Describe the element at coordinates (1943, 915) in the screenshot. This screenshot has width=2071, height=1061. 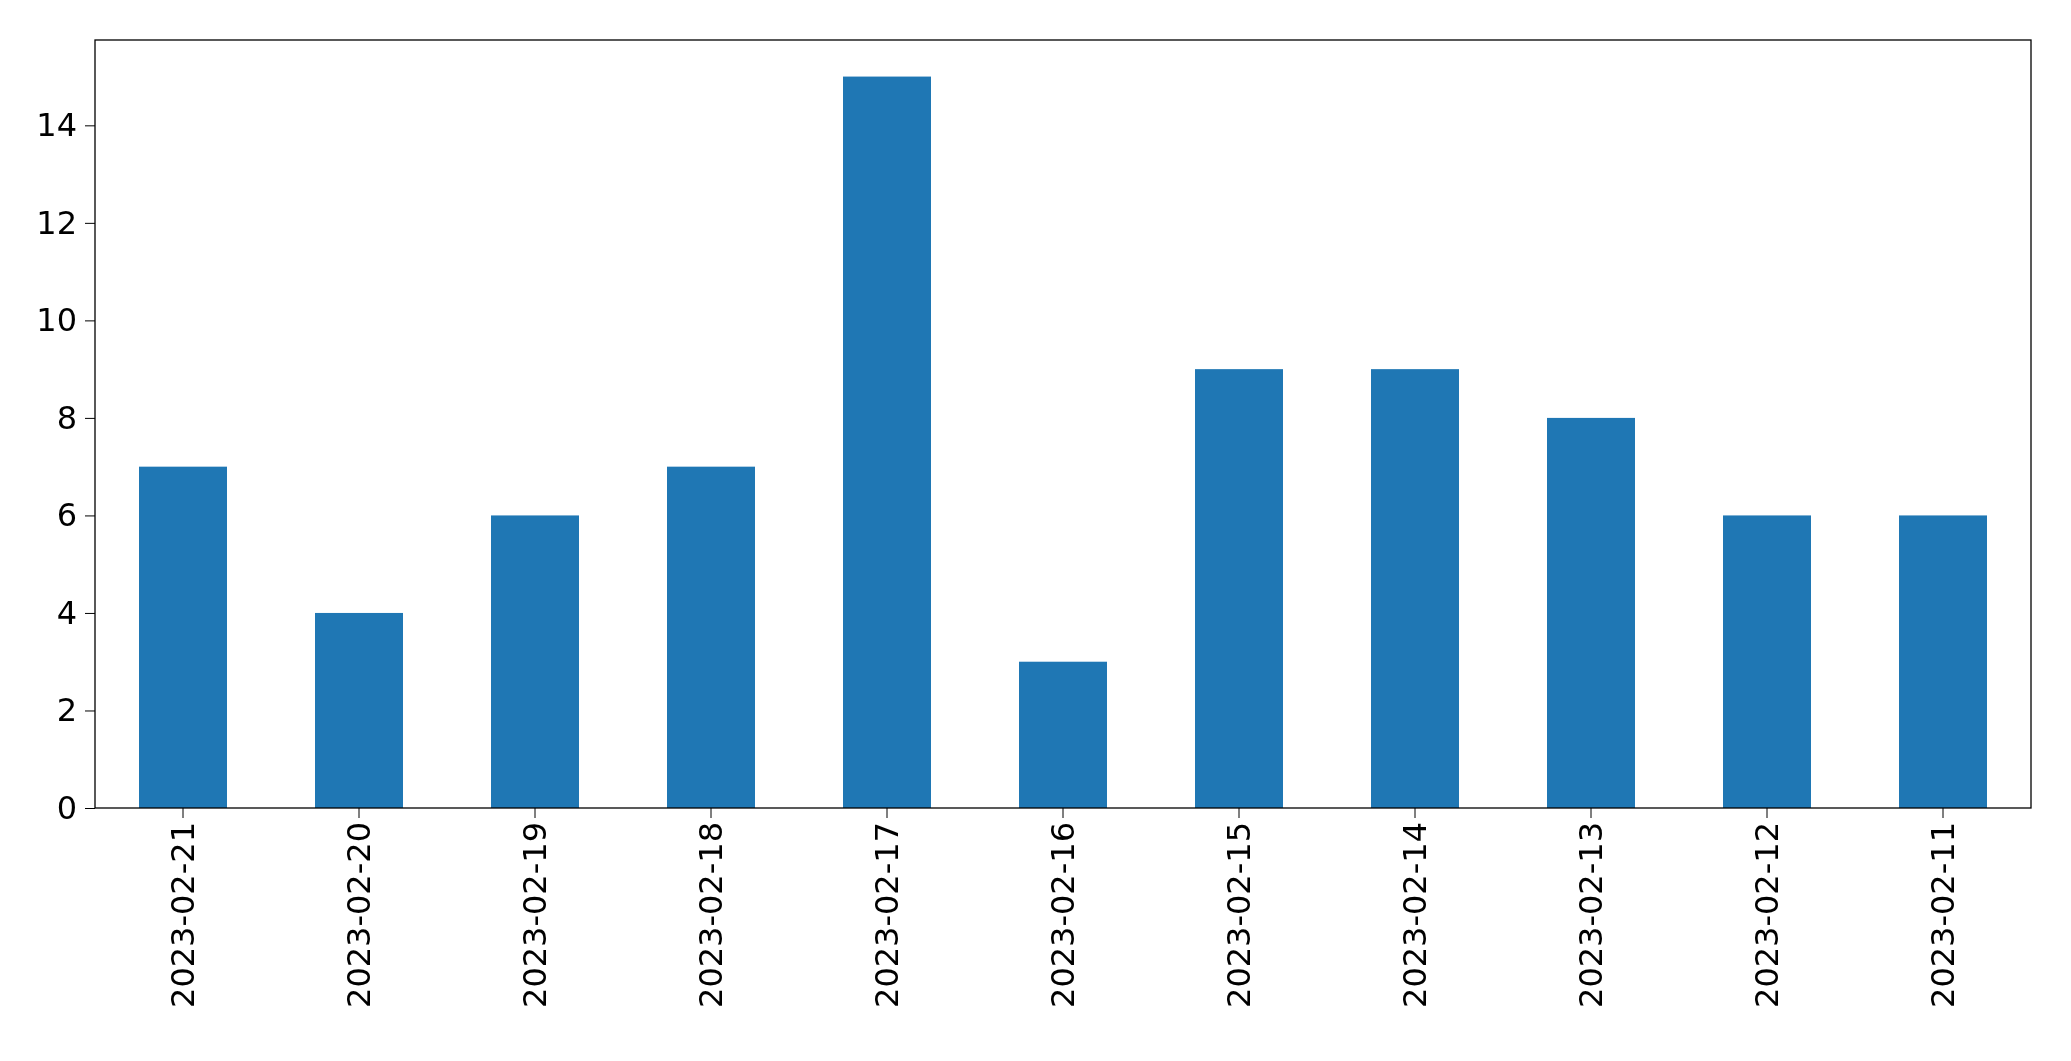
I see `x-tick-label: 2023-02-11` at that location.